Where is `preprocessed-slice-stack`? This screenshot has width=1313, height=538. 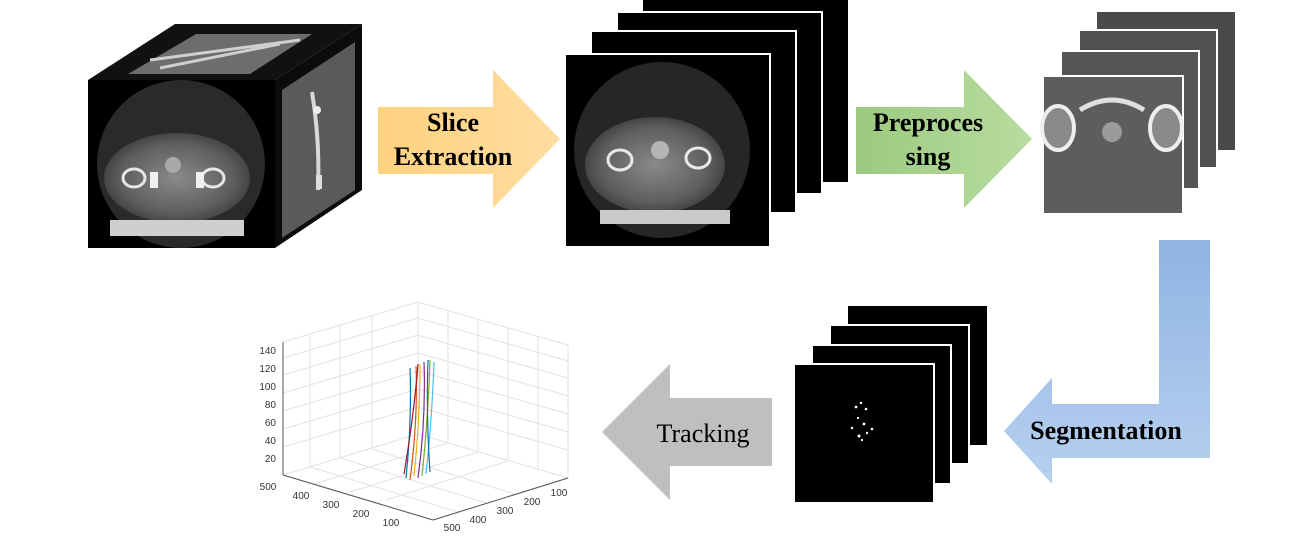
preprocessed-slice-stack is located at coordinates (1137, 113).